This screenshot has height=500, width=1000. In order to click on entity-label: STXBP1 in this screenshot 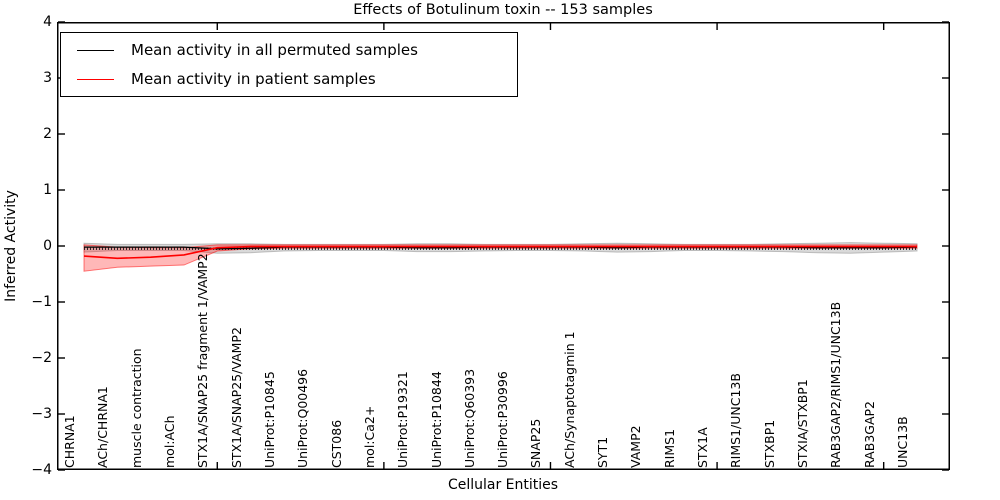, I will do `click(769, 443)`.